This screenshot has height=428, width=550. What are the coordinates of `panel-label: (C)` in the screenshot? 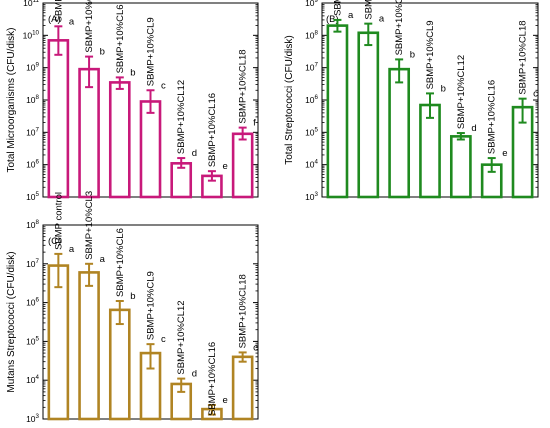 It's located at (54, 241).